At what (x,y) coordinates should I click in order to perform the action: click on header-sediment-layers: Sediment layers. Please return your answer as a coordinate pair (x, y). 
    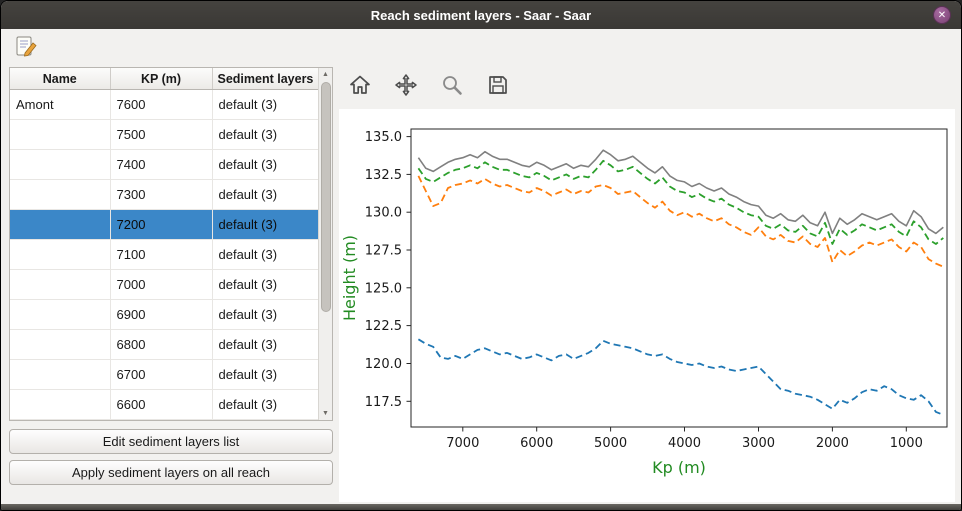
    Looking at the image, I should click on (265, 79).